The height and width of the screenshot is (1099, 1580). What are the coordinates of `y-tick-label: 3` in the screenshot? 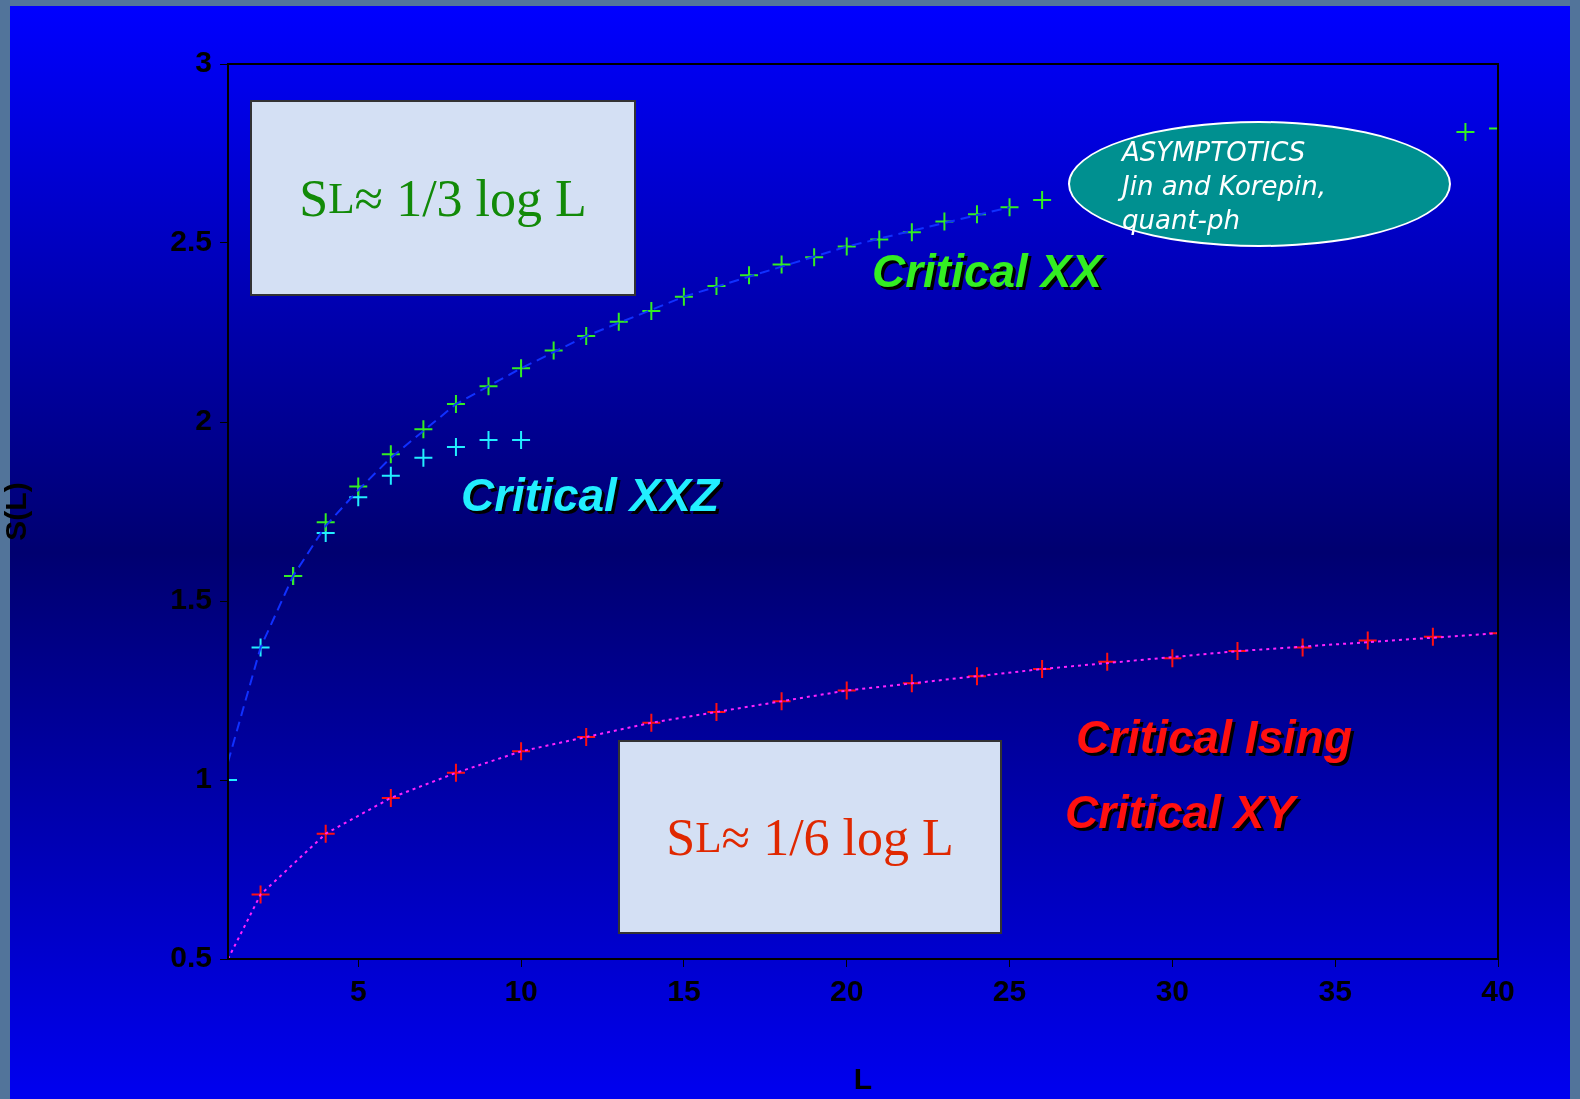 It's located at (203, 62).